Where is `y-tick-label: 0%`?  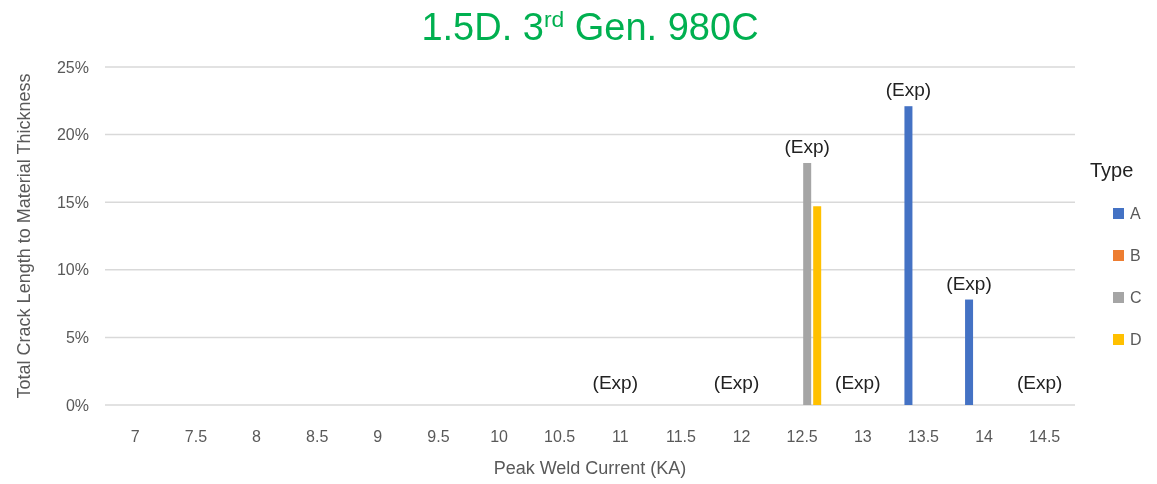 y-tick-label: 0% is located at coordinates (77, 405).